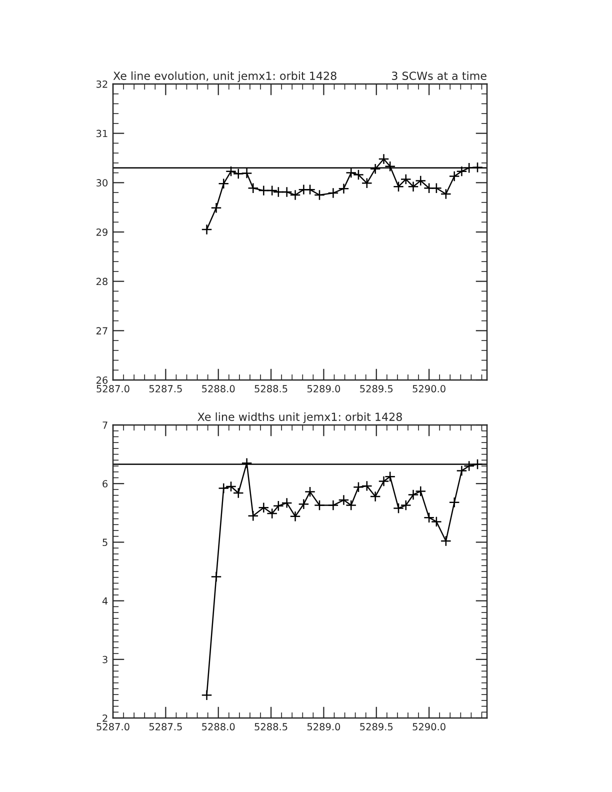 This screenshot has width=612, height=792. I want to click on y-tick-label: 31, so click(102, 134).